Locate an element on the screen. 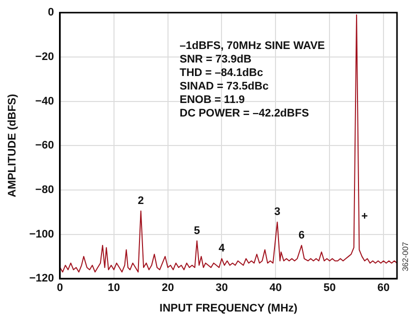  y-tick-label: −60 is located at coordinates (44, 146).